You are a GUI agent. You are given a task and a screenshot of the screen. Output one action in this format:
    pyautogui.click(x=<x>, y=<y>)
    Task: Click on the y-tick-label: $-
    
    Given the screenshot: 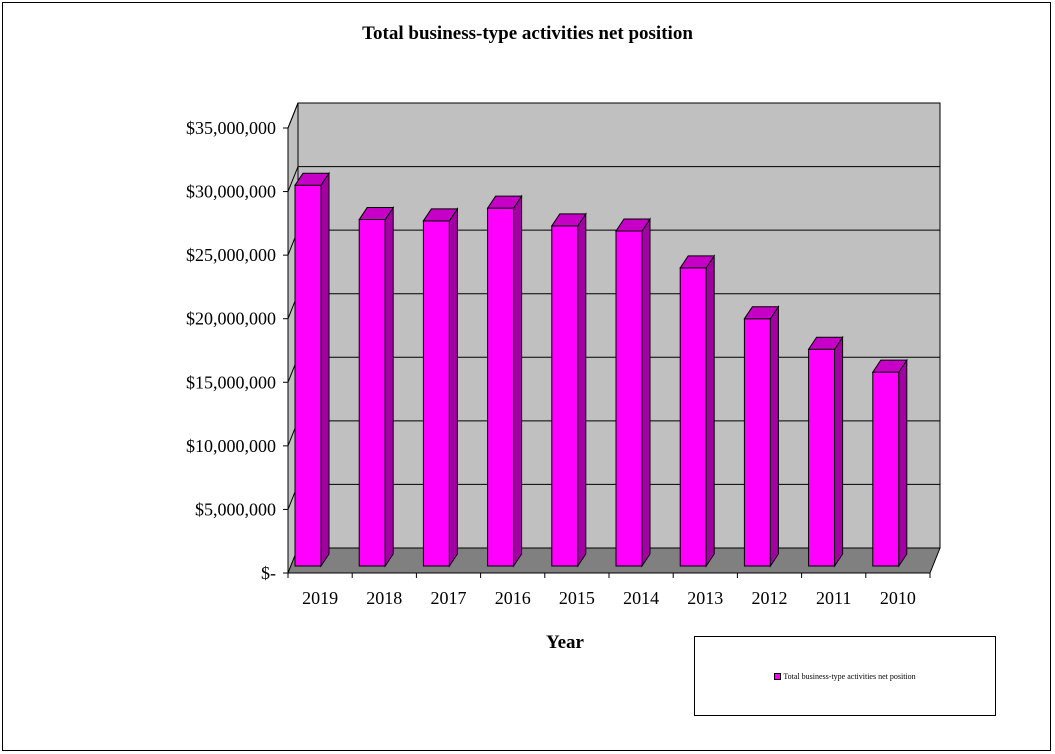 What is the action you would take?
    pyautogui.click(x=268, y=573)
    